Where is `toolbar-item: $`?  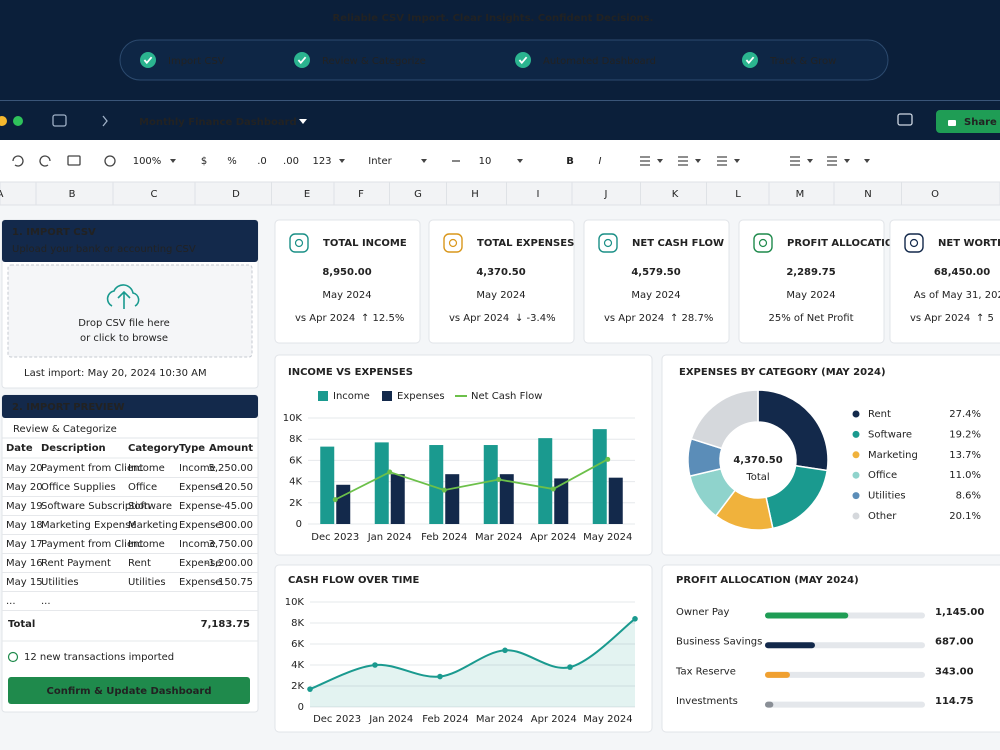 toolbar-item: $ is located at coordinates (204, 161).